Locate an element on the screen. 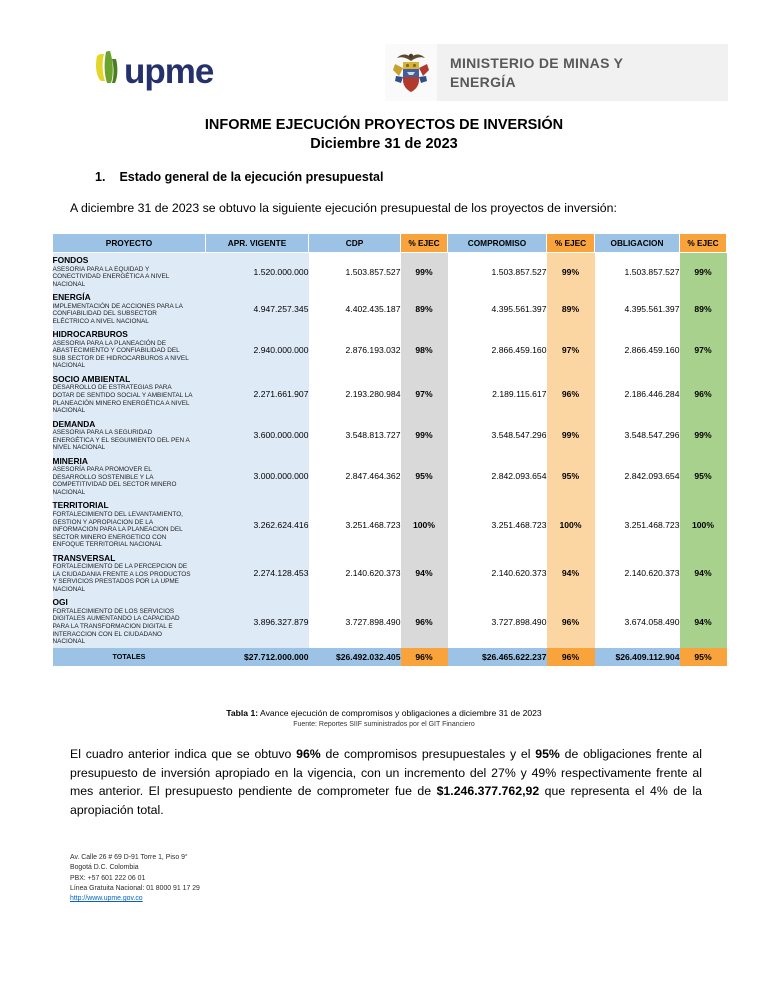 The image size is (768, 983). upme-website-link: http://www.upme.gov.co is located at coordinates (106, 899).